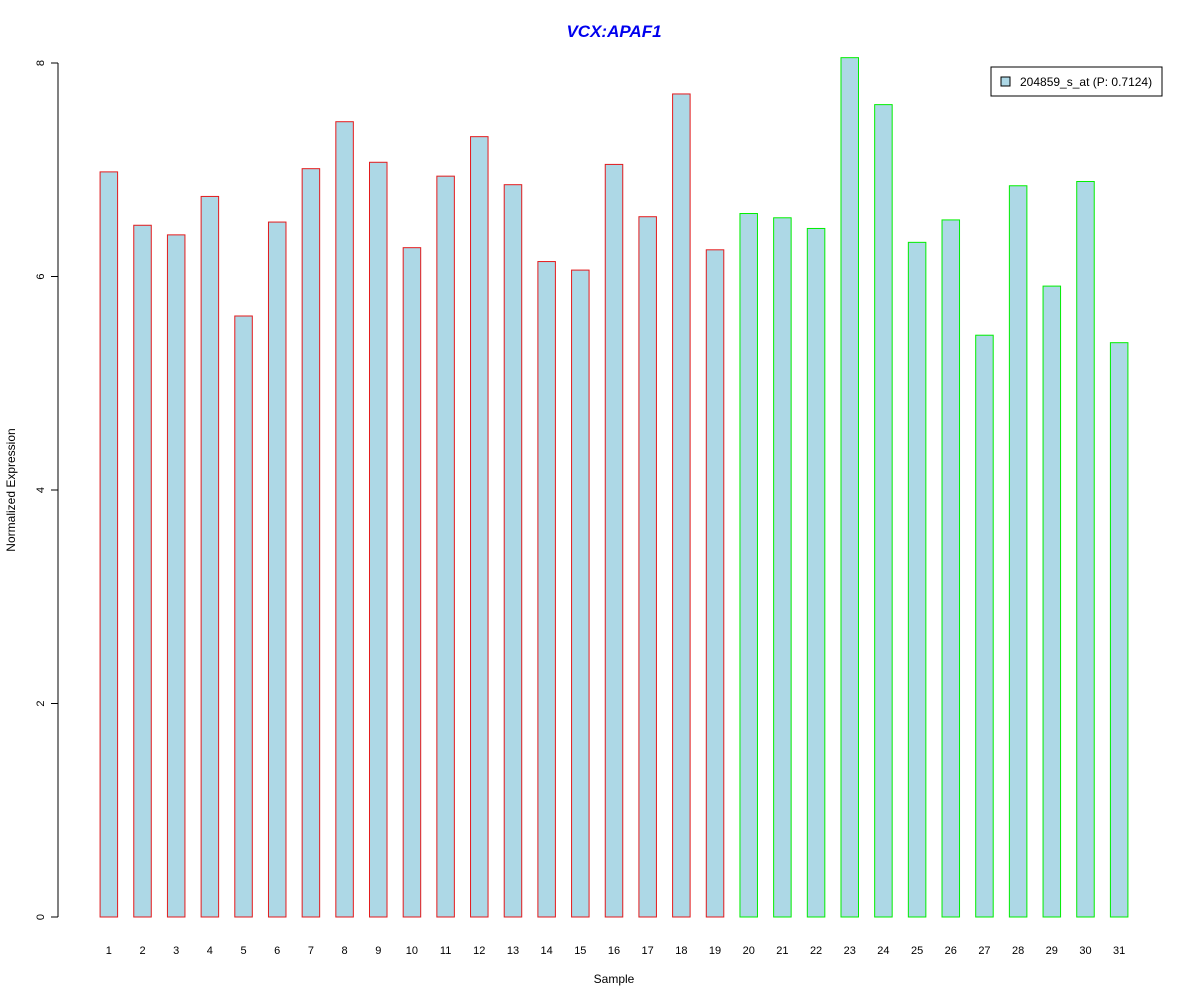 Image resolution: width=1200 pixels, height=1005 pixels. I want to click on x-tick-label: 10, so click(412, 951).